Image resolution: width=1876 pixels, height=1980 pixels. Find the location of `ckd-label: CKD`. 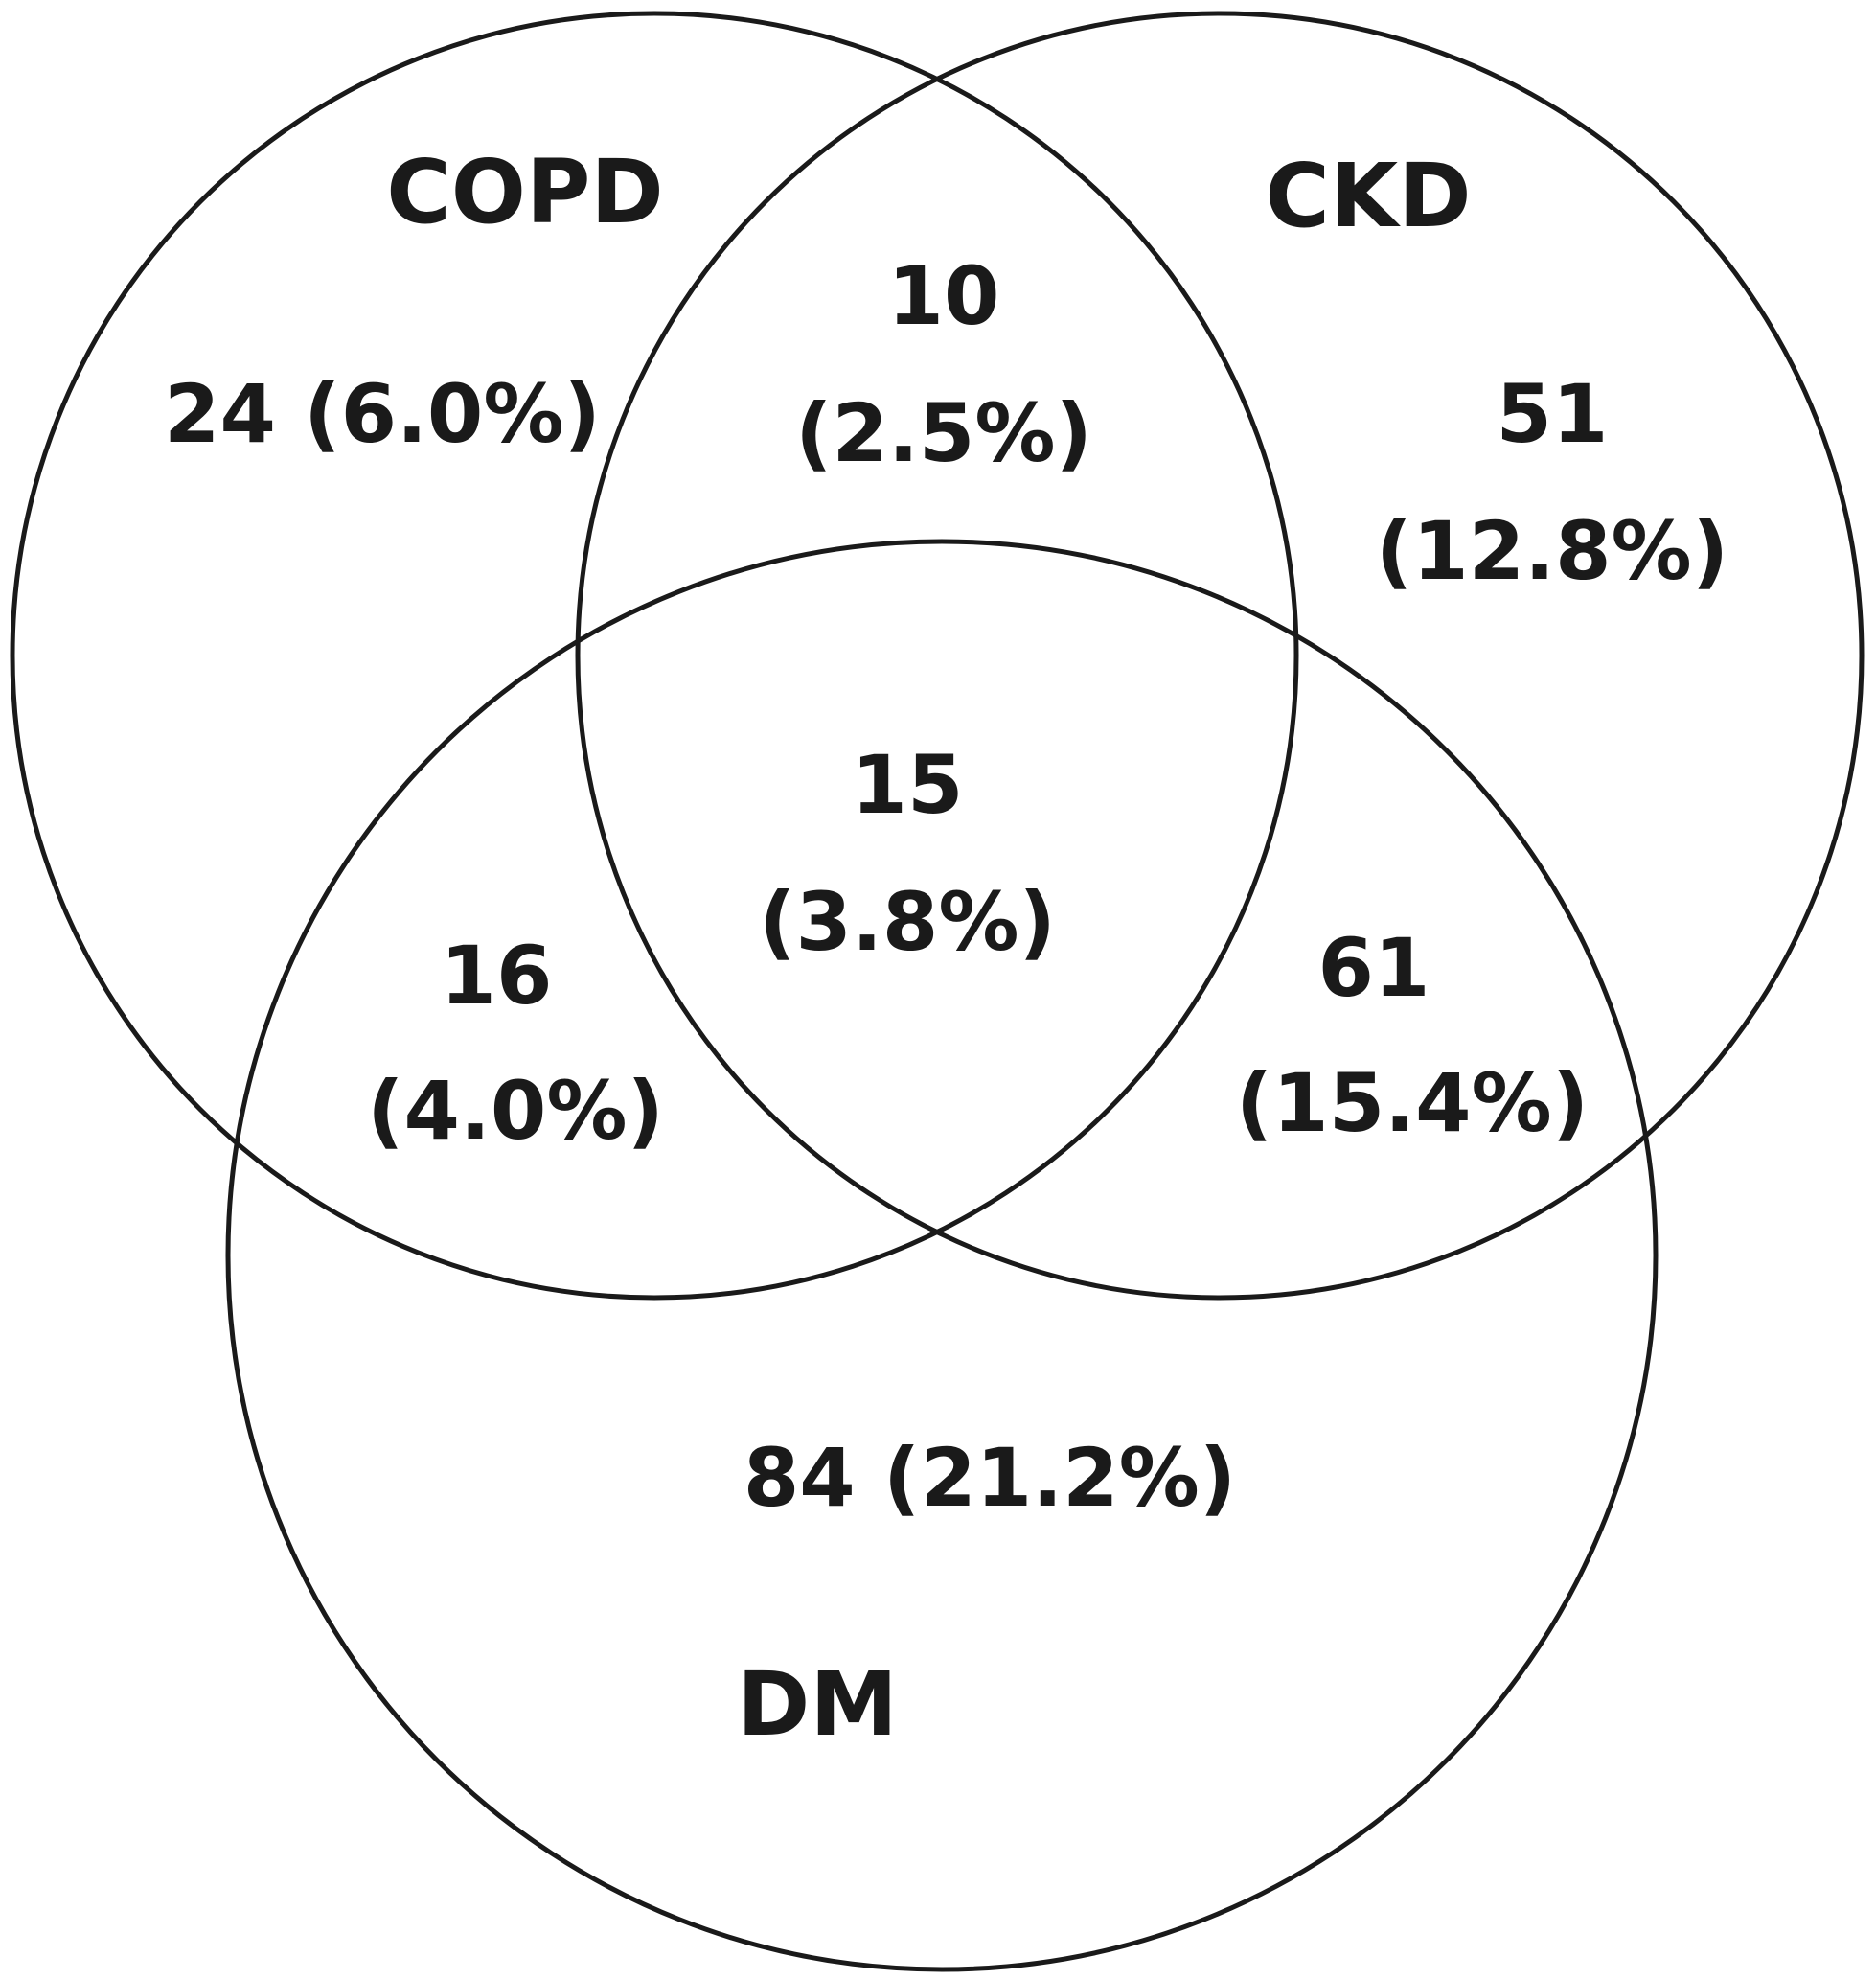

ckd-label: CKD is located at coordinates (1368, 196).